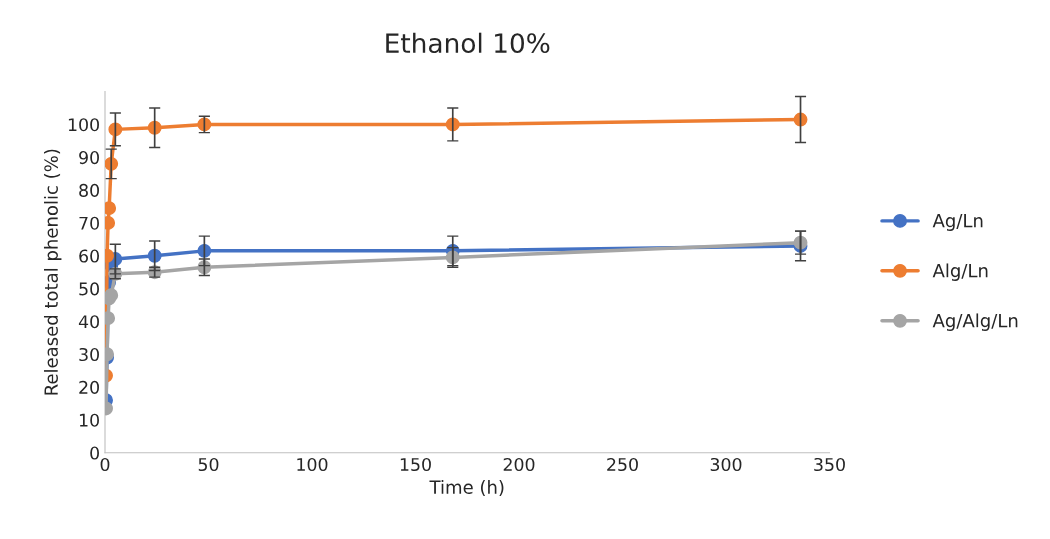 The image size is (1050, 539). Describe the element at coordinates (83, 125) in the screenshot. I see `y-tick-label: 100` at that location.